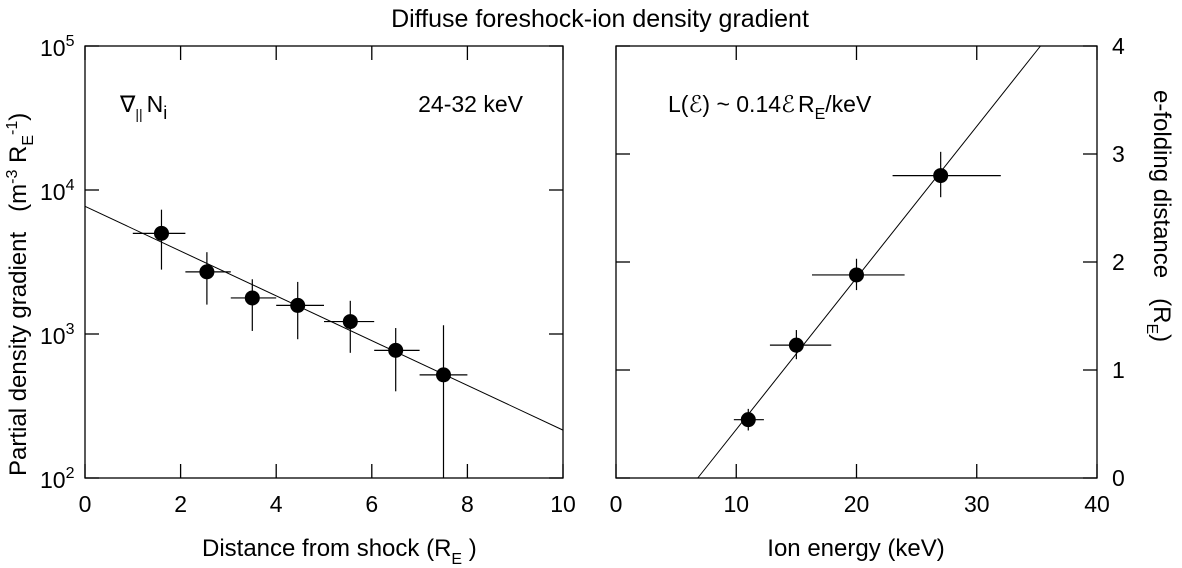 The height and width of the screenshot is (568, 1182). Describe the element at coordinates (276, 504) in the screenshot. I see `left-xtick-label: 4` at that location.